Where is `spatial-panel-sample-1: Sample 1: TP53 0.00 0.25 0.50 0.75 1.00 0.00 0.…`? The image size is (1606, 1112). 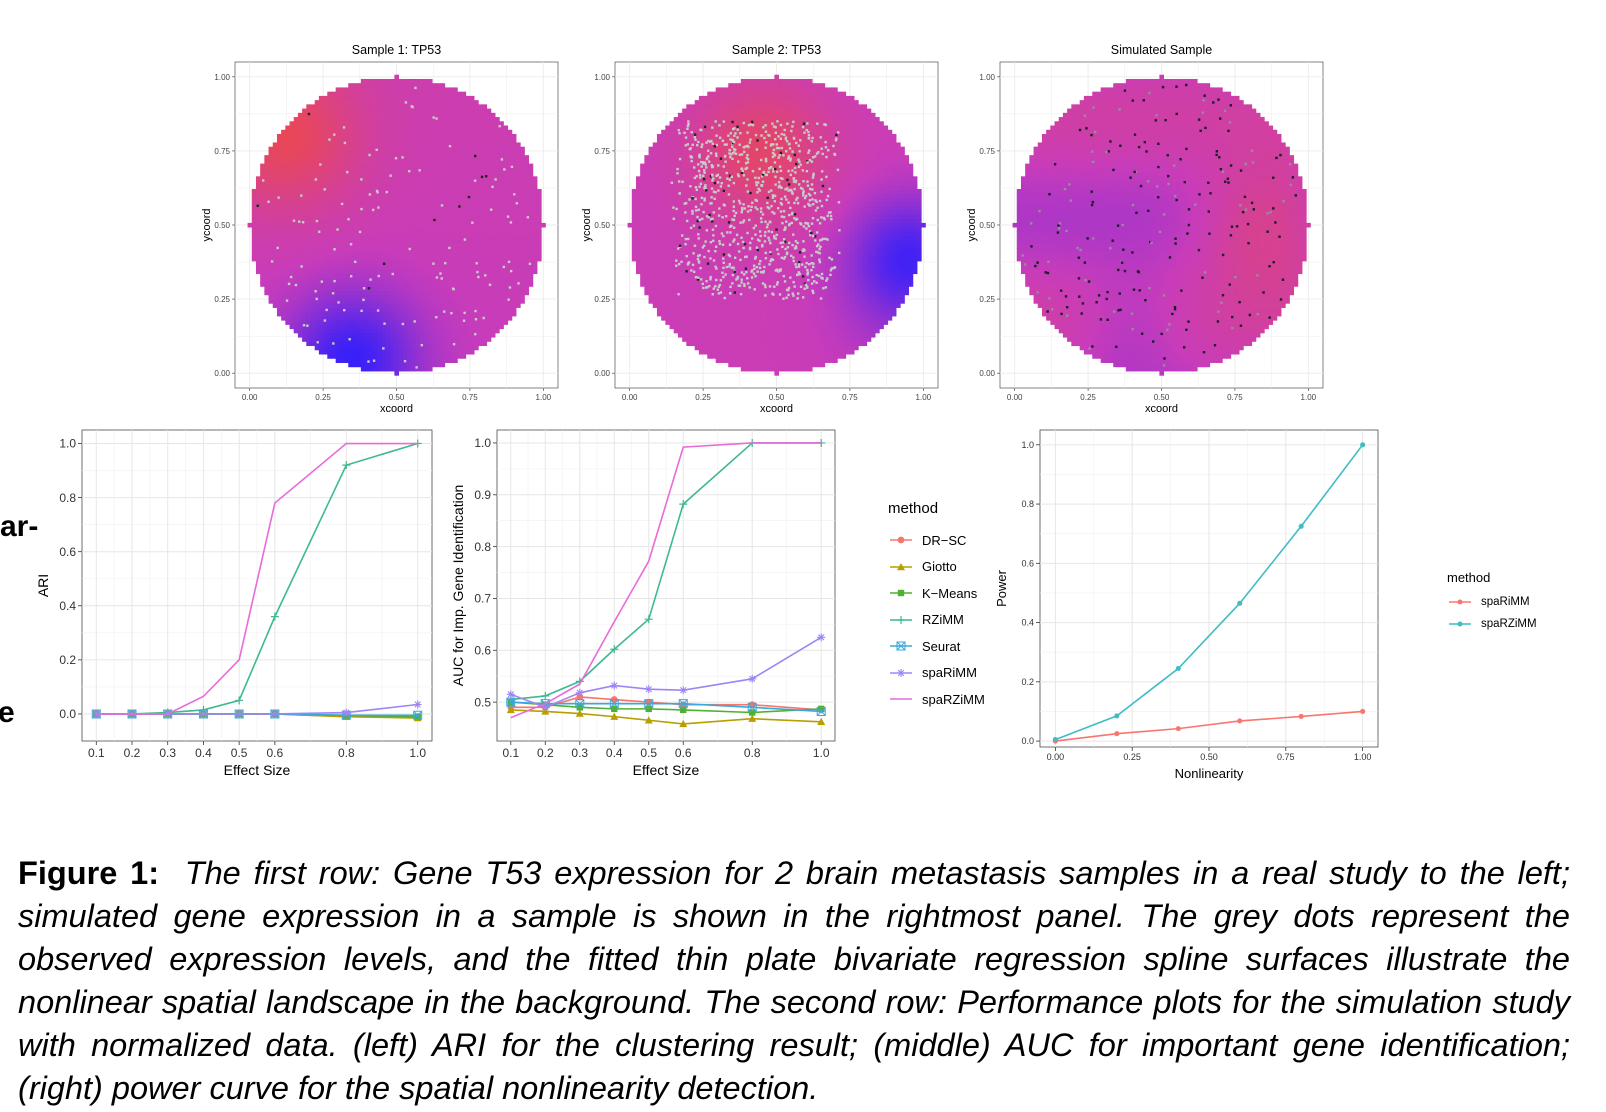
spatial-panel-sample-1: Sample 1: TP53 0.00 0.25 0.50 0.75 1.00 0.00 0.… is located at coordinates (390, 230).